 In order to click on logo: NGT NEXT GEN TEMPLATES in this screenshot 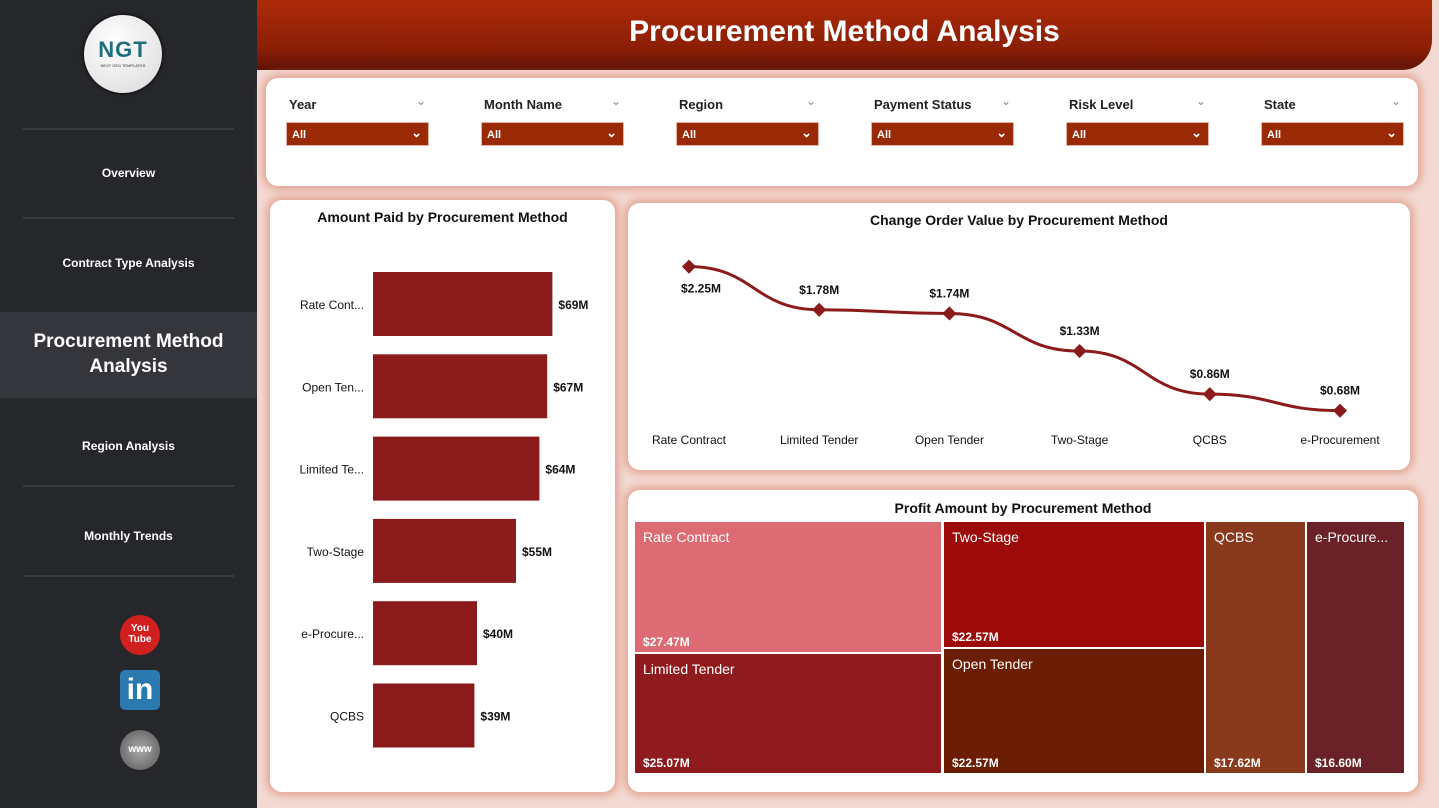, I will do `click(123, 54)`.